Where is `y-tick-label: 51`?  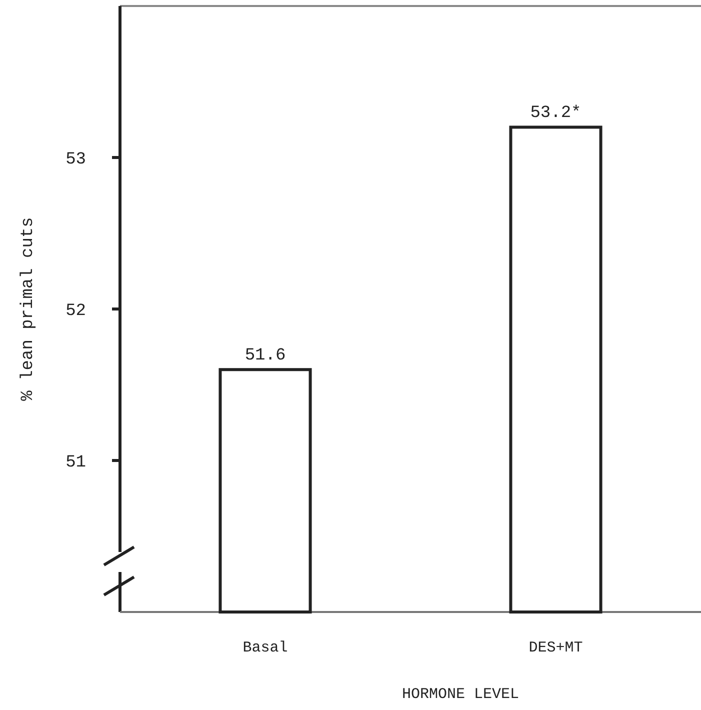
y-tick-label: 51 is located at coordinates (76, 462).